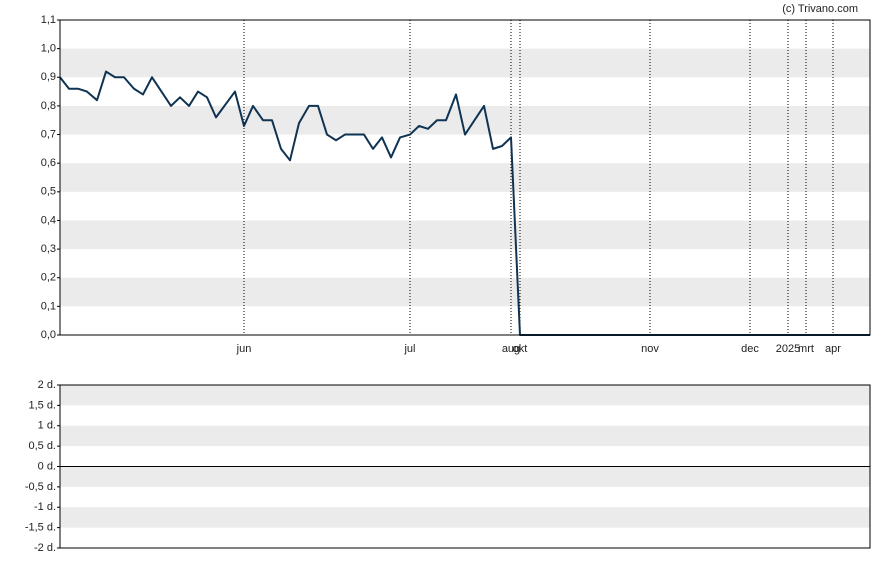  Describe the element at coordinates (47, 426) in the screenshot. I see `y-tick-label: 1 d.` at that location.